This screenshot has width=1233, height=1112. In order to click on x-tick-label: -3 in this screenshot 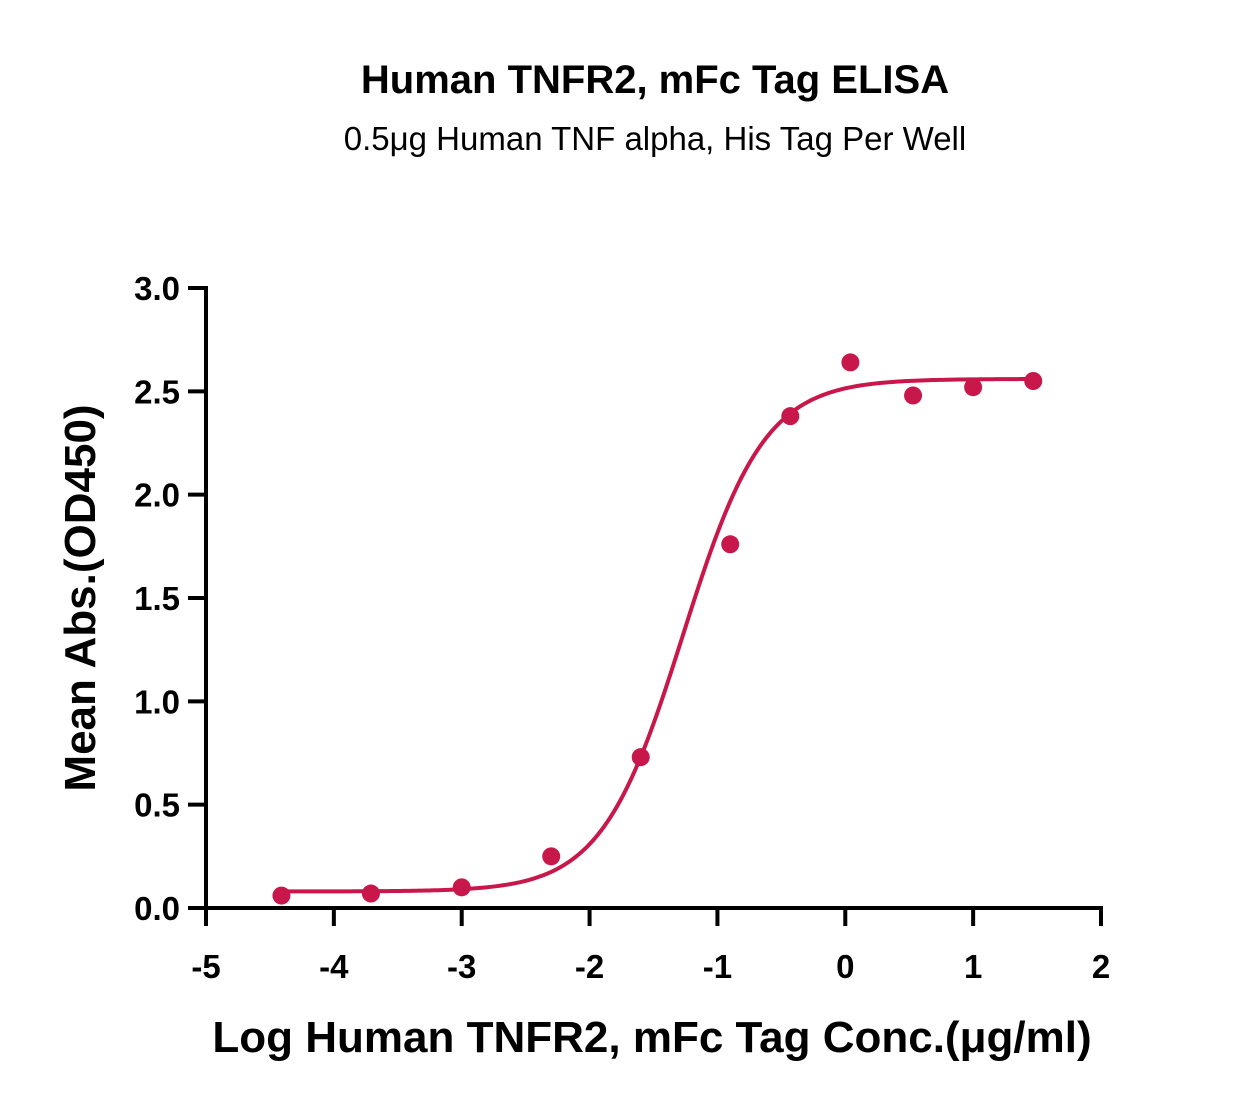, I will do `click(461, 966)`.